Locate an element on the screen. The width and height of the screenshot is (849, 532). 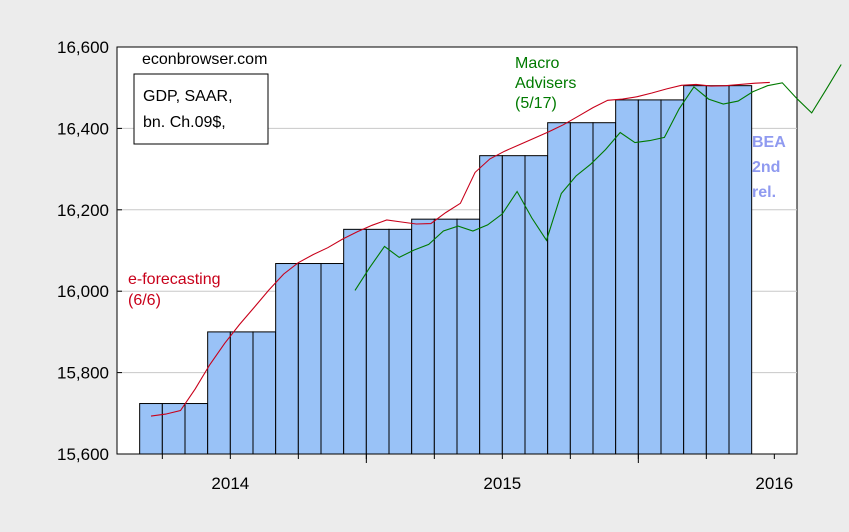
y-tick-label: 16,600 is located at coordinates (83, 47).